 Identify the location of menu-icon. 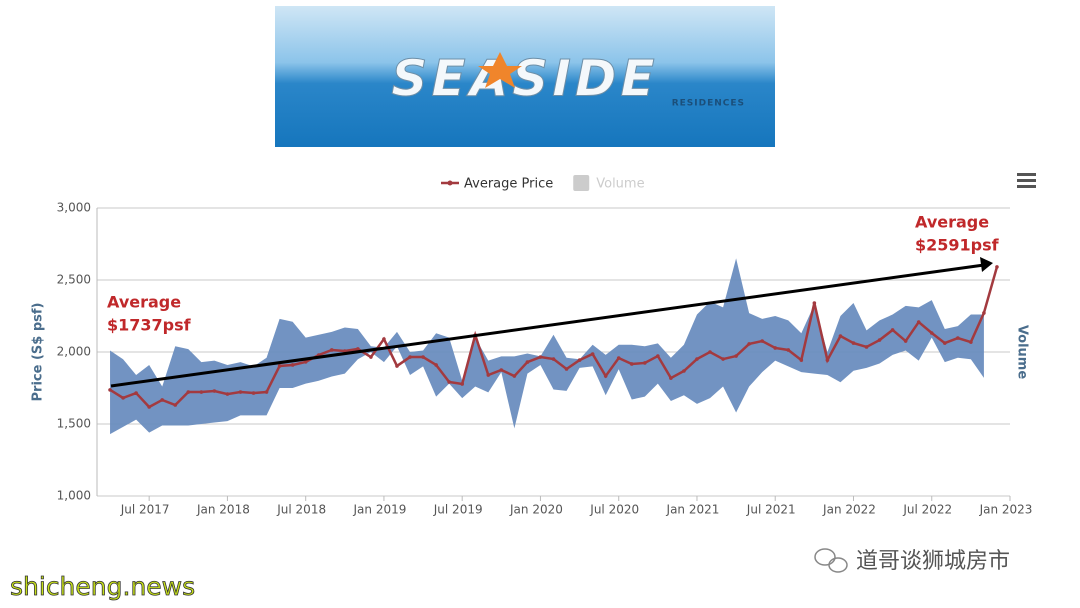
(1026, 180).